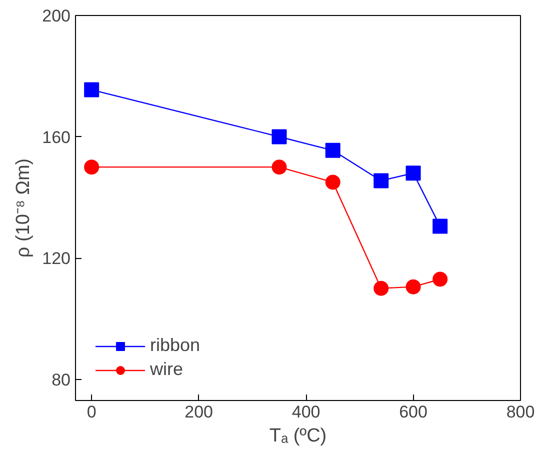  I want to click on y-tick-label: 120, so click(56, 258).